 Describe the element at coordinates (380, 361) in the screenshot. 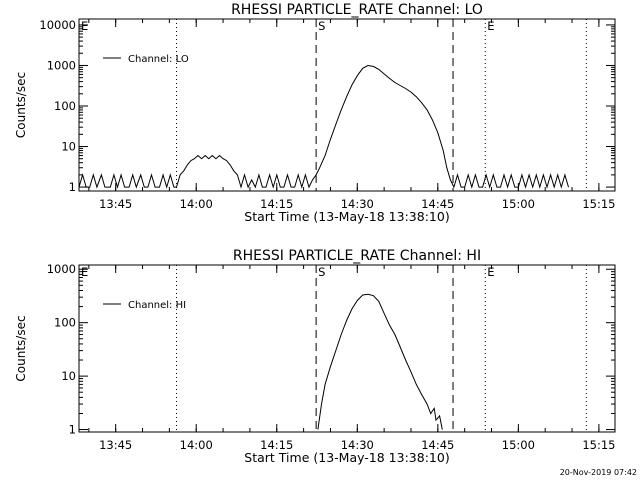

I see `series-line` at that location.